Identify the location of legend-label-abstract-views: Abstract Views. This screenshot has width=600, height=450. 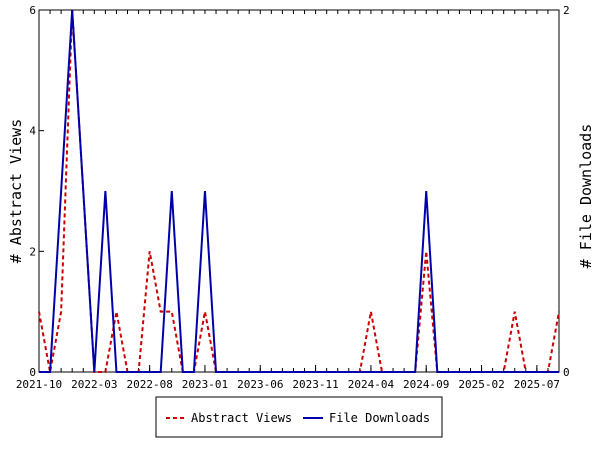
(241, 418).